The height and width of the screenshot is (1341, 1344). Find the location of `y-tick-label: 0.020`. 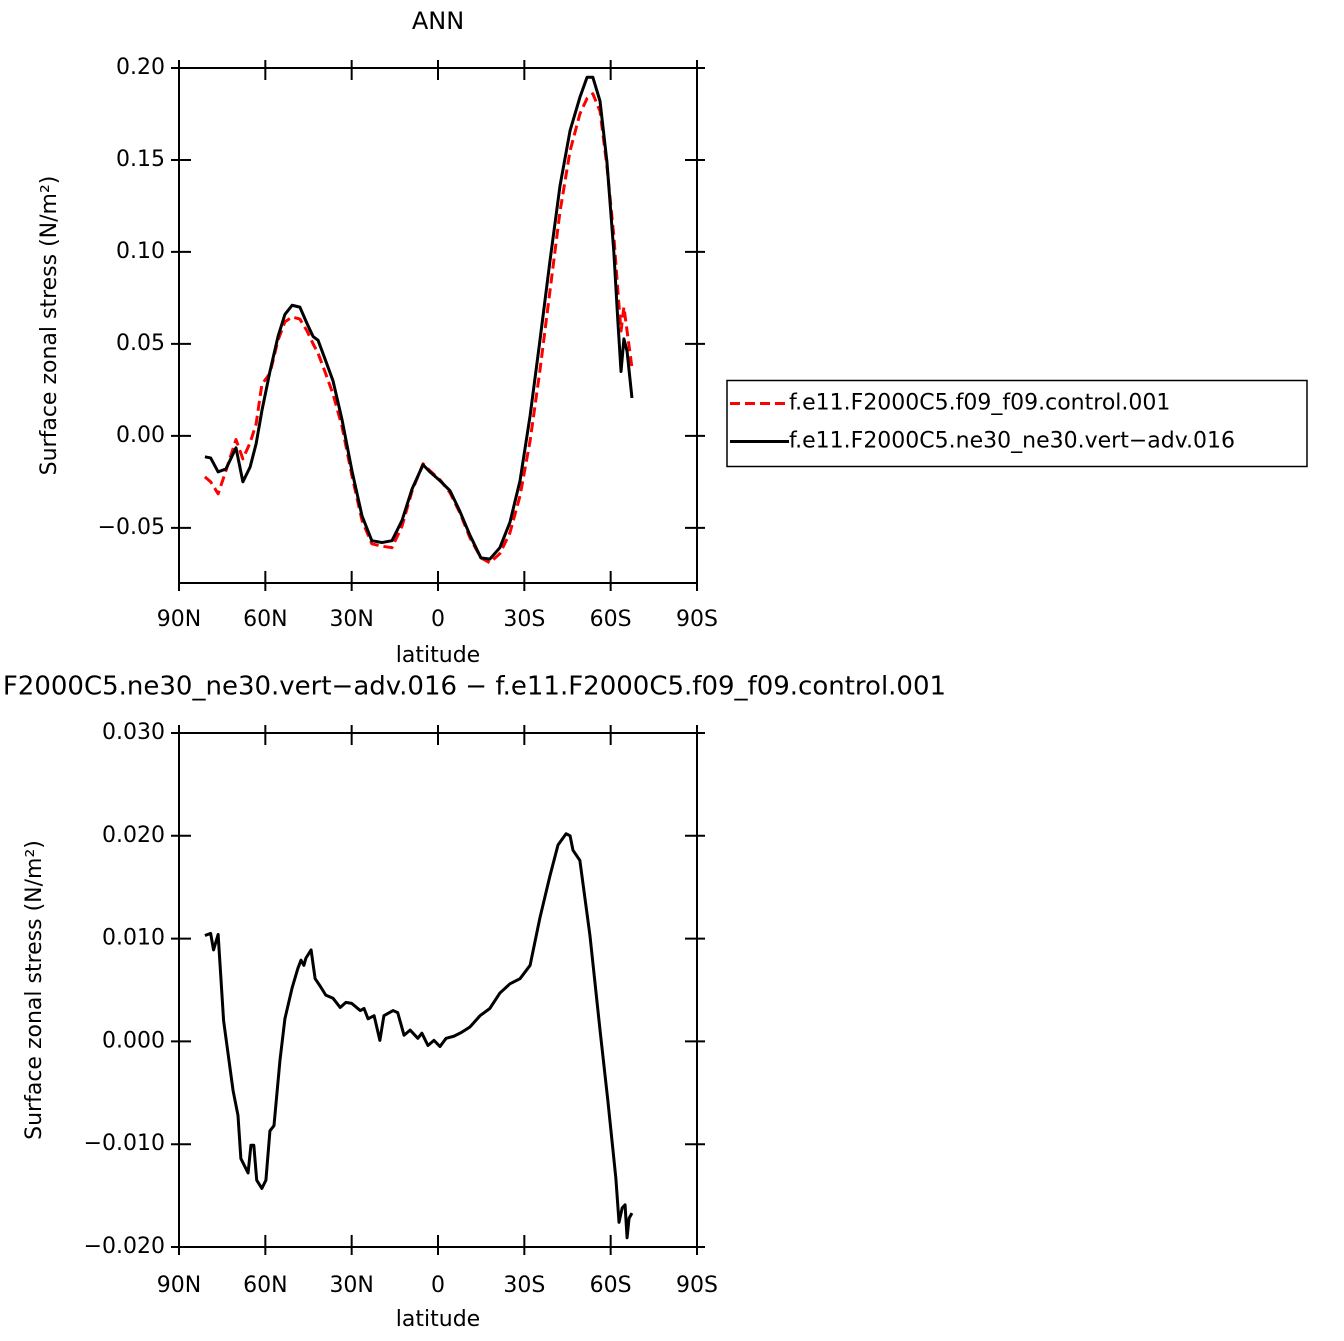

y-tick-label: 0.020 is located at coordinates (133, 835).